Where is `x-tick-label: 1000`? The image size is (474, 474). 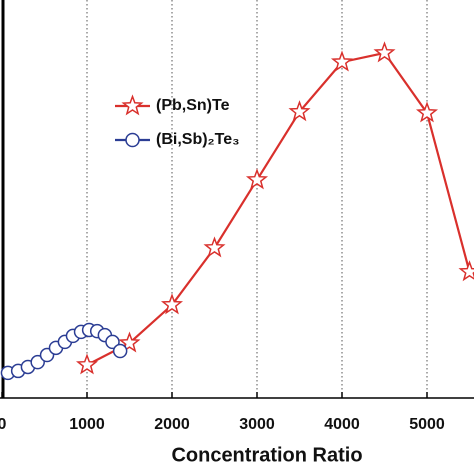
x-tick-label: 1000 is located at coordinates (87, 424).